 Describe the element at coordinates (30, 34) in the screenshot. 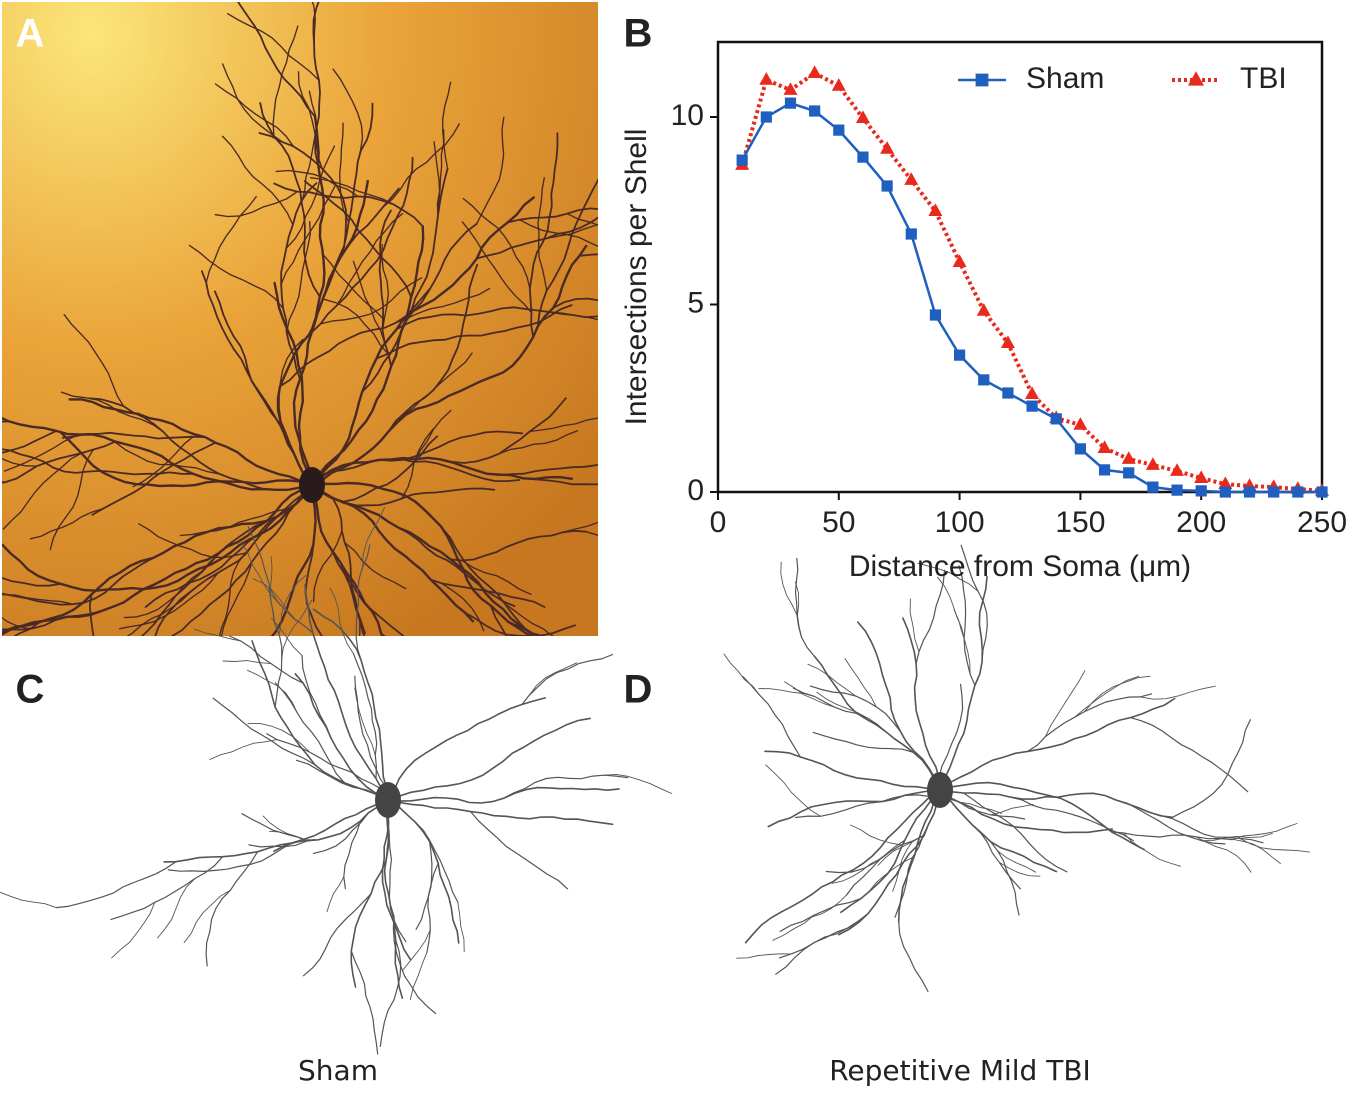

I see `panel-label: A` at that location.